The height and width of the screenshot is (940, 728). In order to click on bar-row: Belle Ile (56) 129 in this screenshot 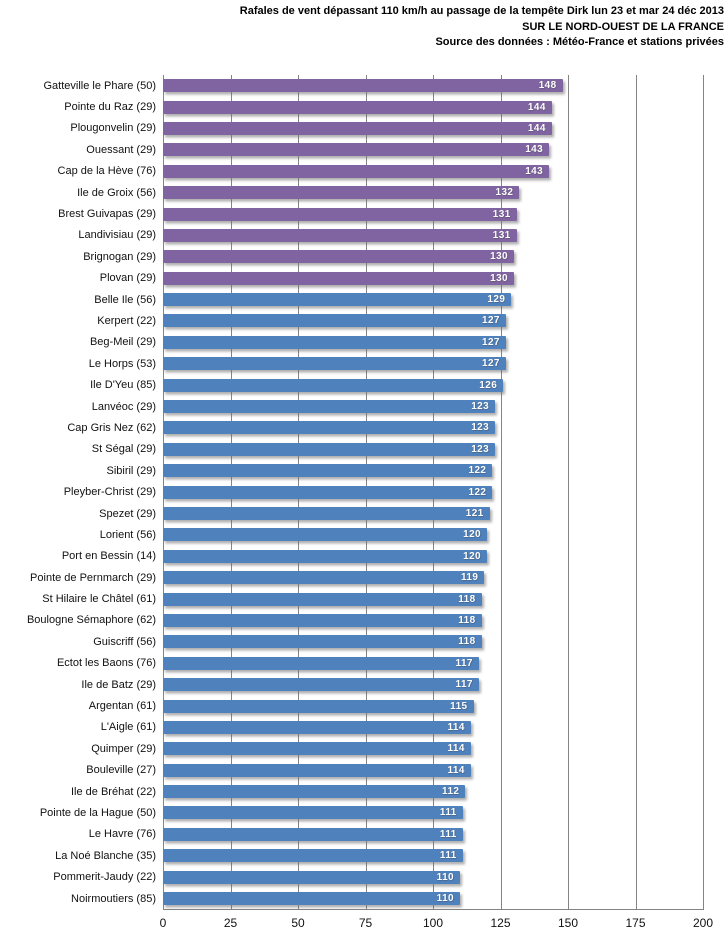, I will do `click(364, 299)`.